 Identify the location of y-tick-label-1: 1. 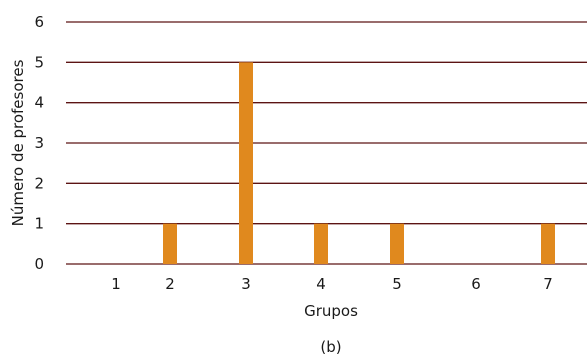
(39, 224).